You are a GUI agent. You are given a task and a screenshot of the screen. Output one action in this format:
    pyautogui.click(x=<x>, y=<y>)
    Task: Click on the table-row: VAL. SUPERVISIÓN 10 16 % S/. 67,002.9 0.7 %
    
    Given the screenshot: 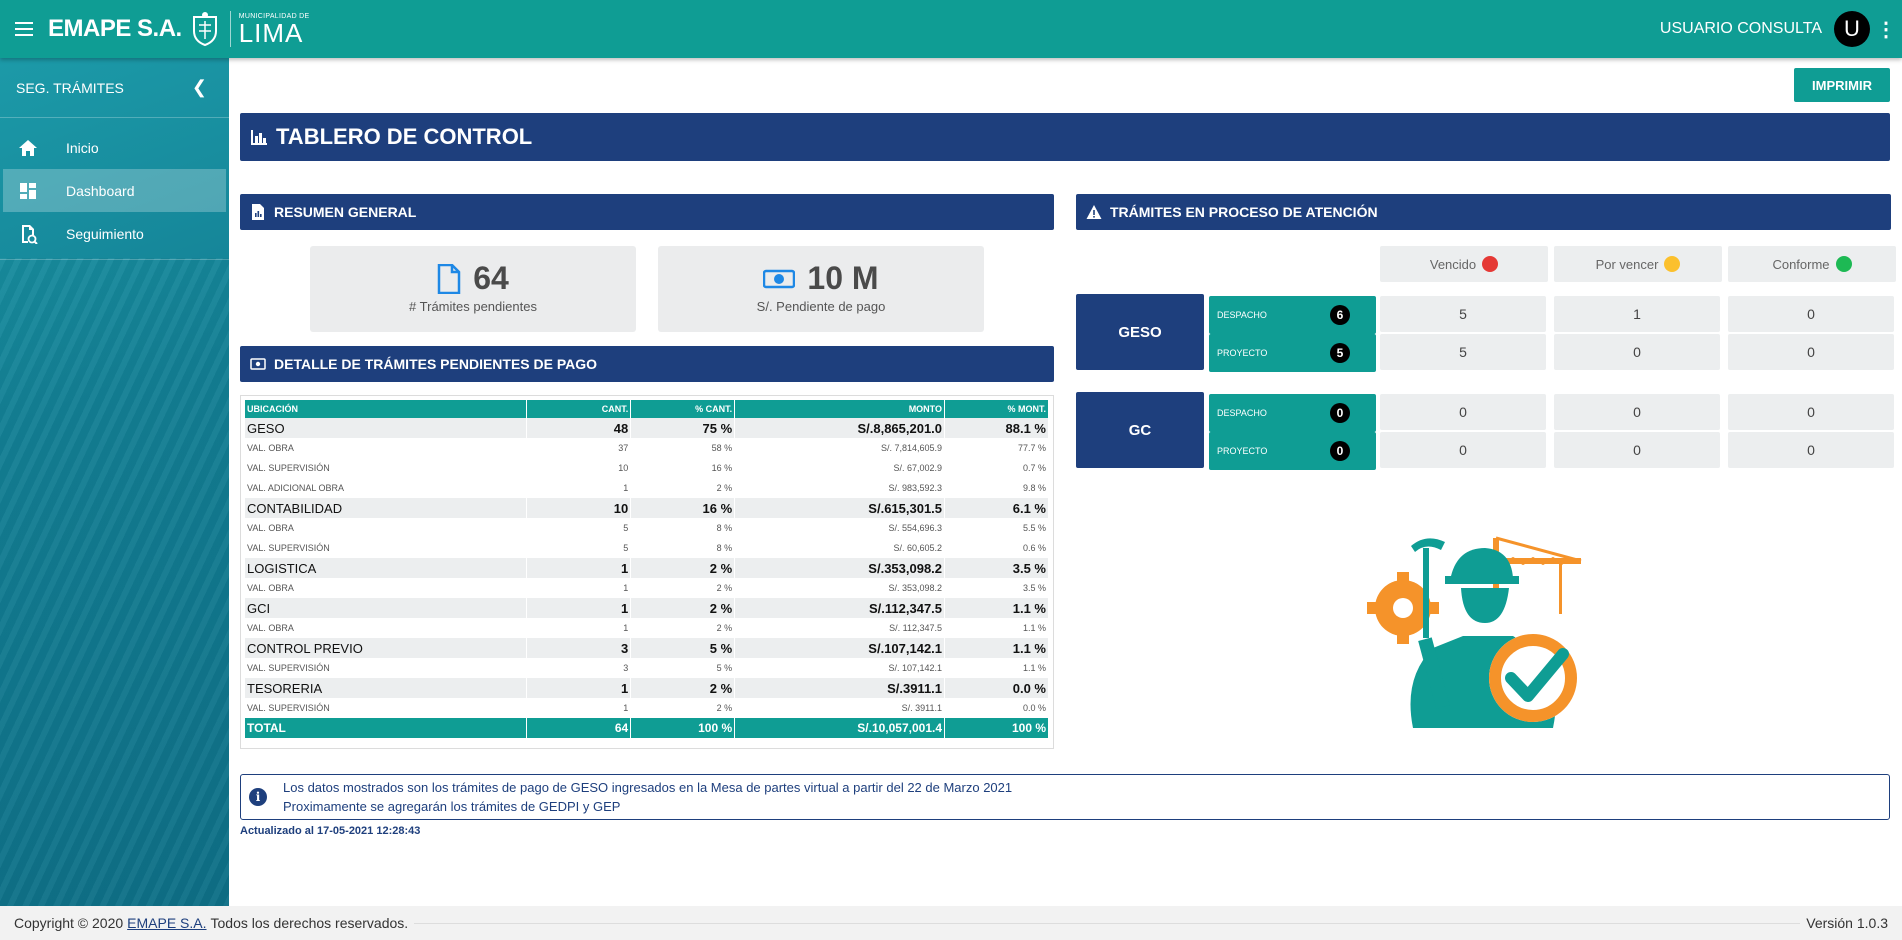 What is the action you would take?
    pyautogui.click(x=647, y=468)
    